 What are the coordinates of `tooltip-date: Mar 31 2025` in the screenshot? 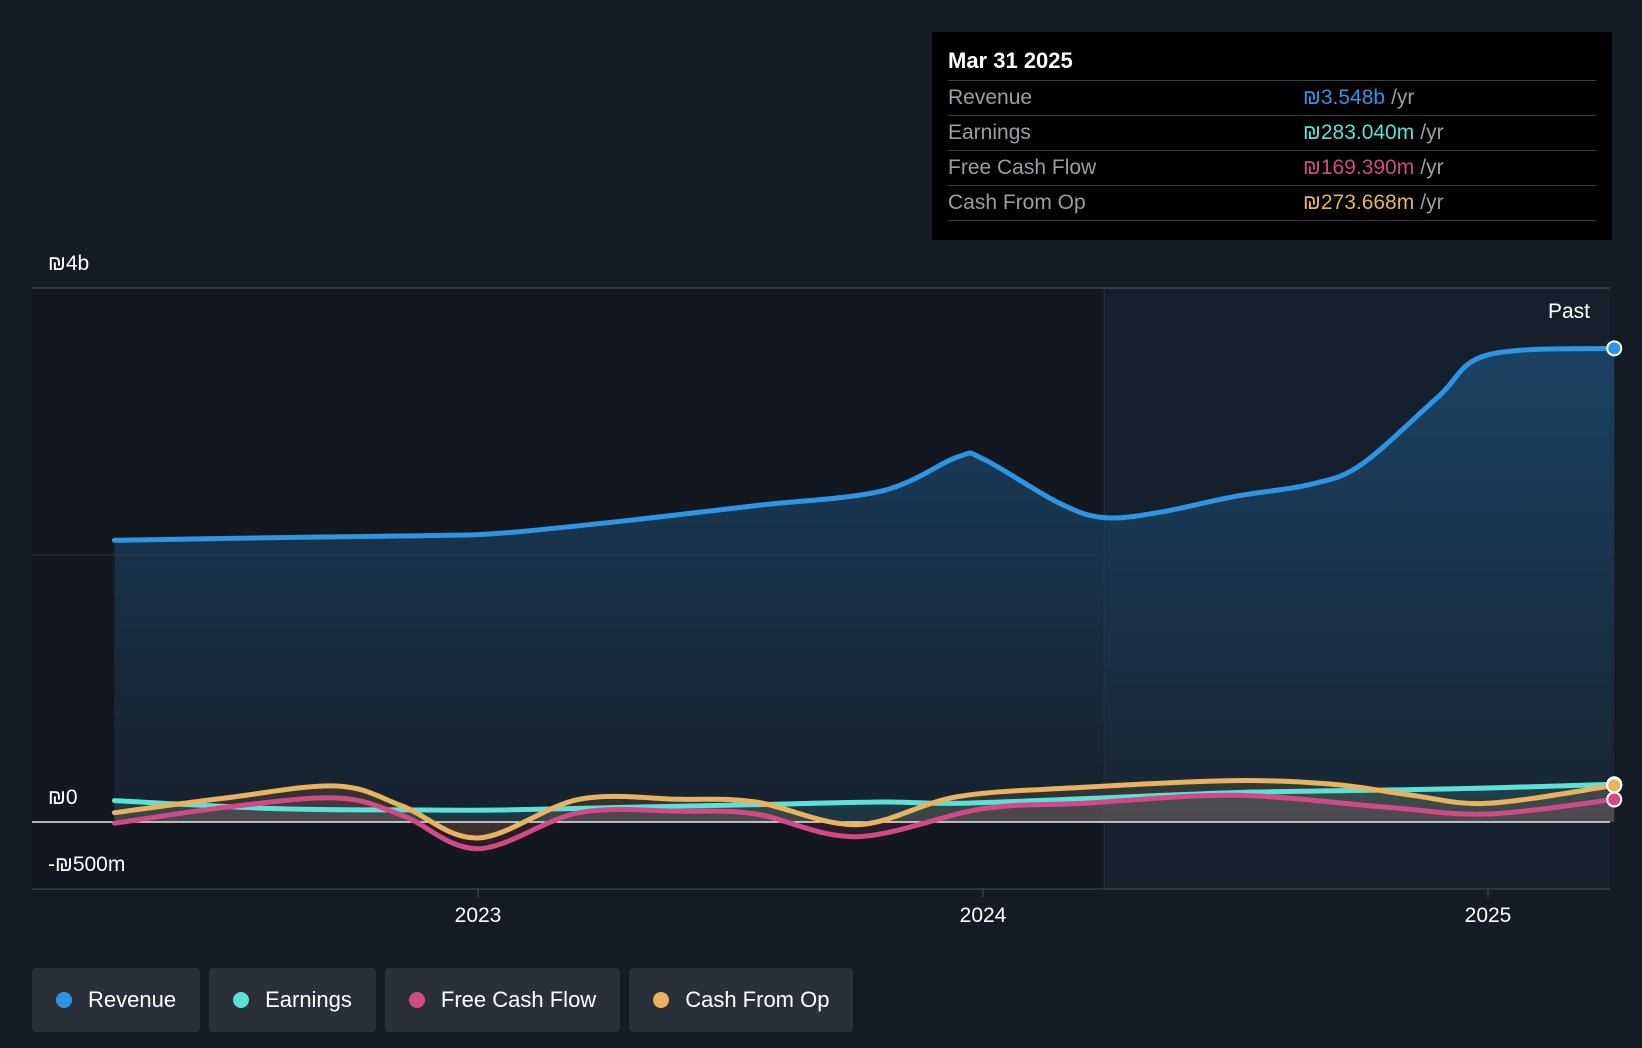 It's located at (1272, 63).